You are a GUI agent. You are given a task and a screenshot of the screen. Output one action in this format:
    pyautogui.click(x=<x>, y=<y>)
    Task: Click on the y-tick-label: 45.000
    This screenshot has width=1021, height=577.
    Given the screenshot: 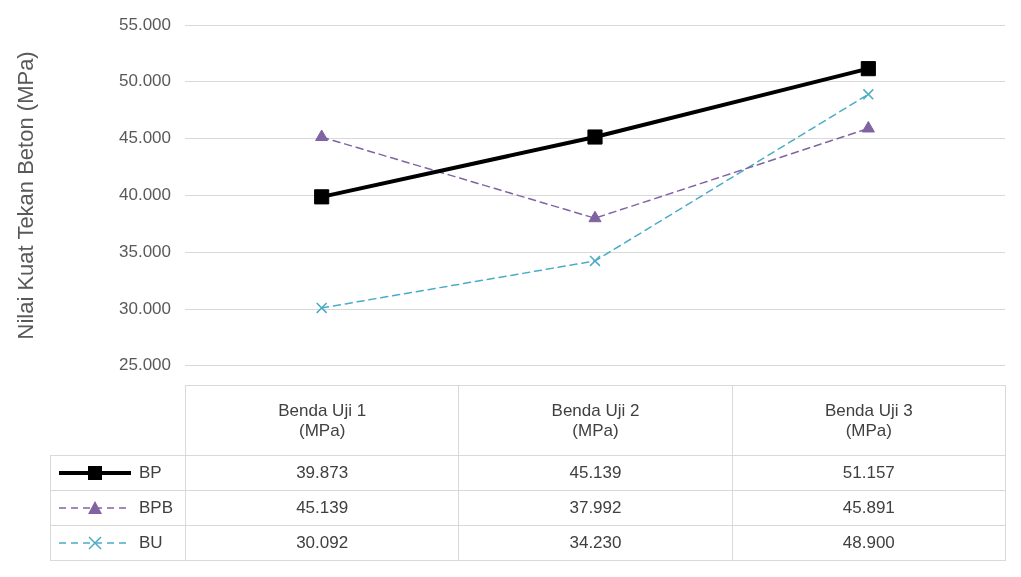 What is the action you would take?
    pyautogui.click(x=145, y=138)
    